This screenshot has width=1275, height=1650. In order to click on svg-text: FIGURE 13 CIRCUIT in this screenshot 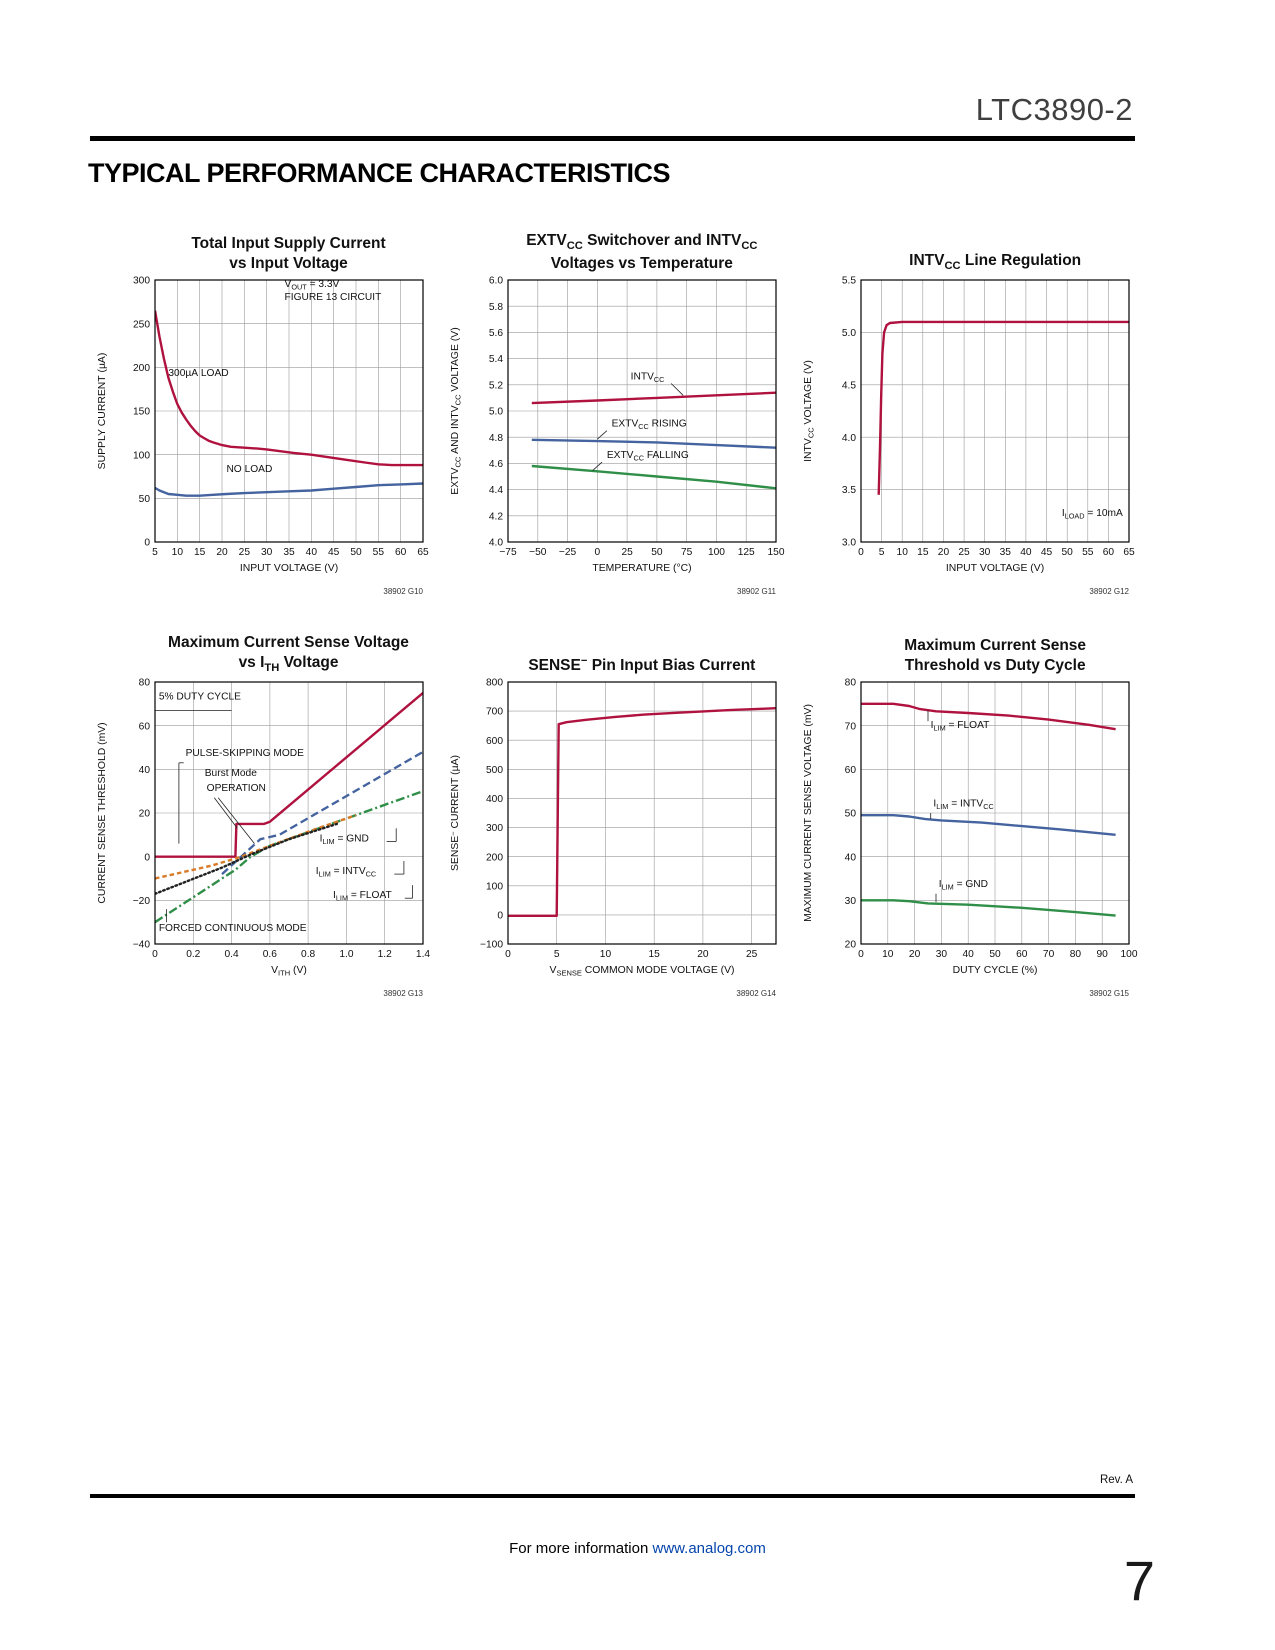, I will do `click(332, 297)`.